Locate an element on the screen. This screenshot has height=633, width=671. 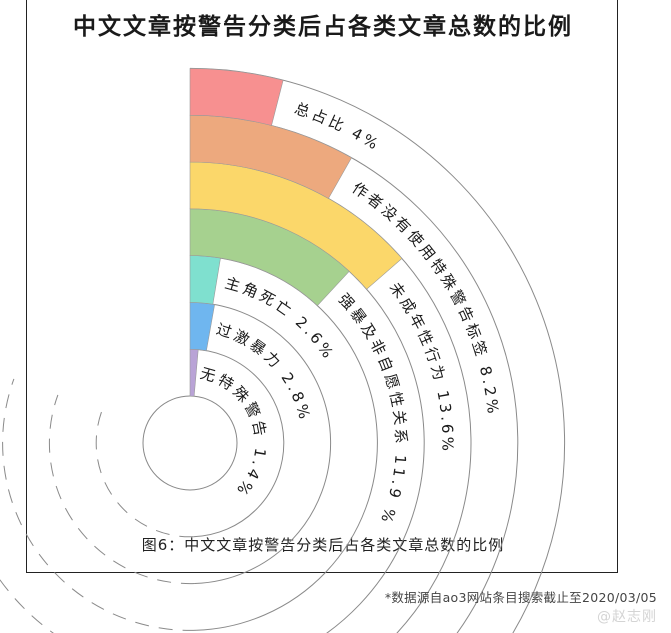
bar-label: 过激暴力 2.8% is located at coordinates (264, 372).